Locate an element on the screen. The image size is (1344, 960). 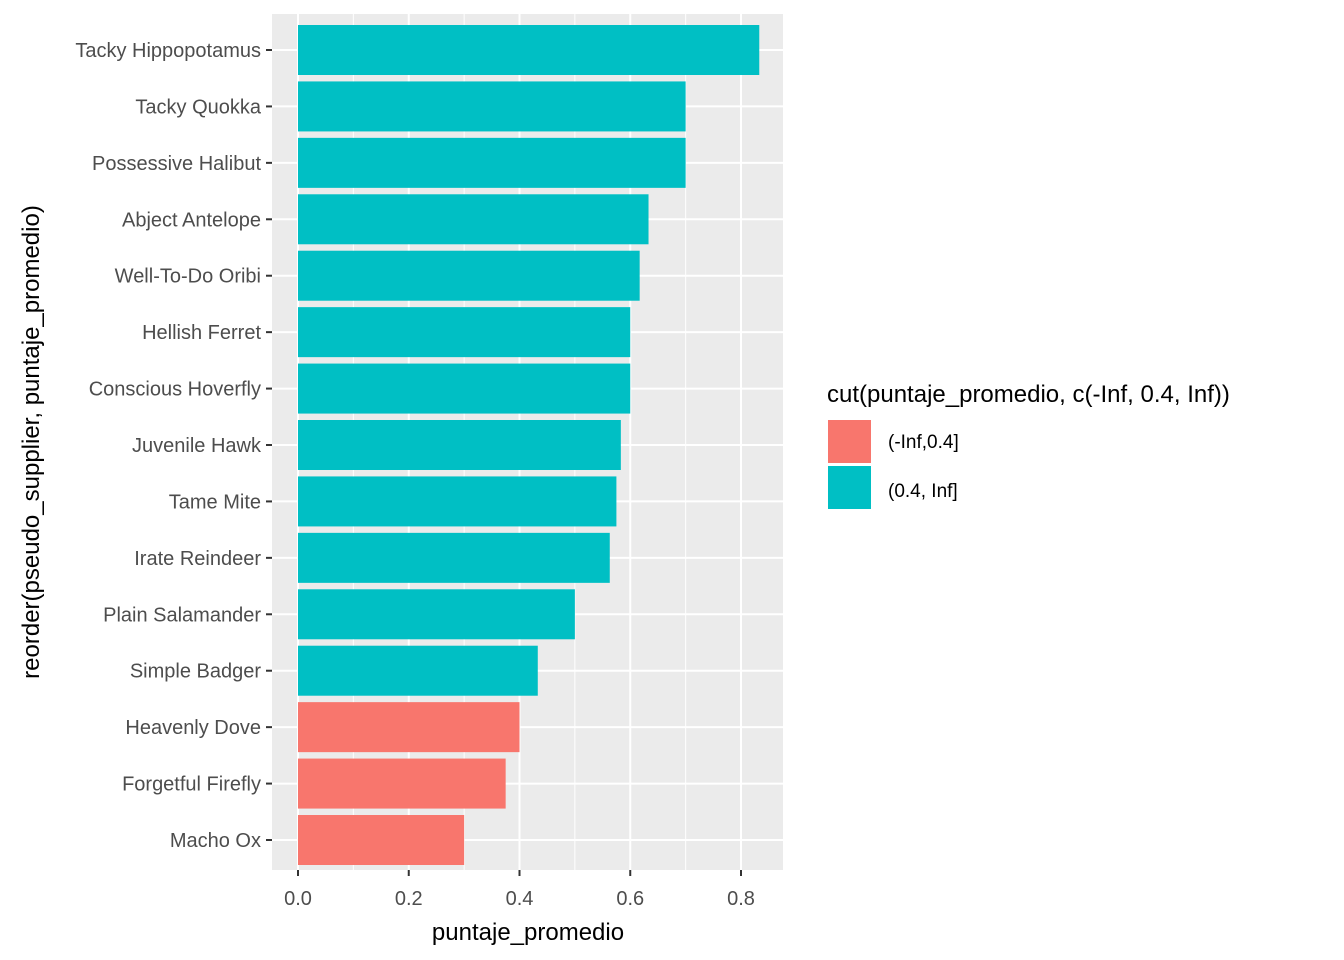
y-tick-label: Irate Reindeer is located at coordinates (197, 559).